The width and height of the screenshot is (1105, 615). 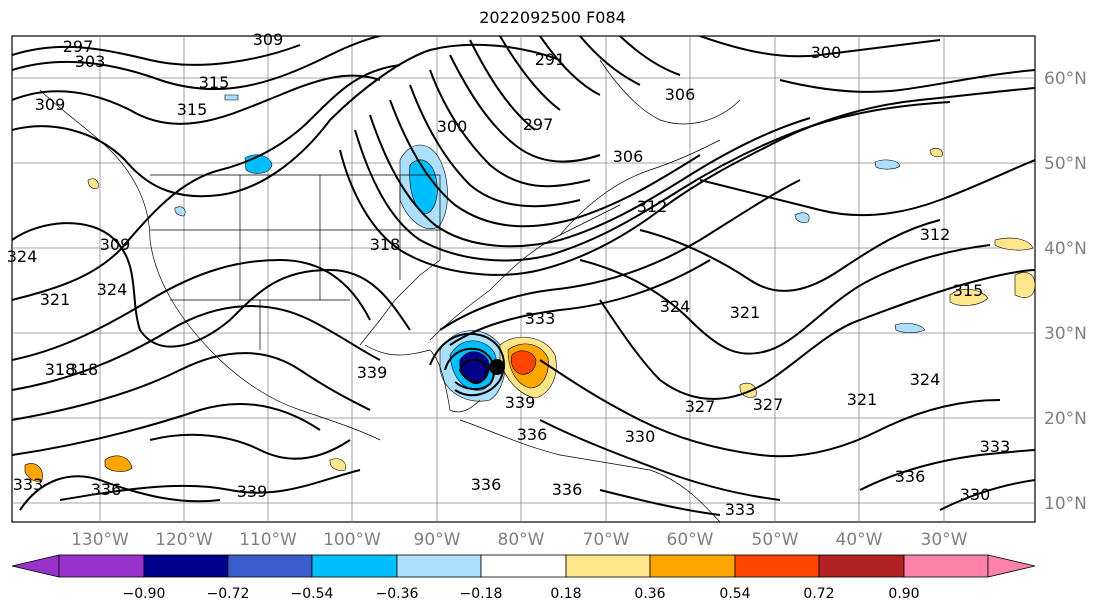 What do you see at coordinates (184, 540) in the screenshot?
I see `lon-label: 120°W` at bounding box center [184, 540].